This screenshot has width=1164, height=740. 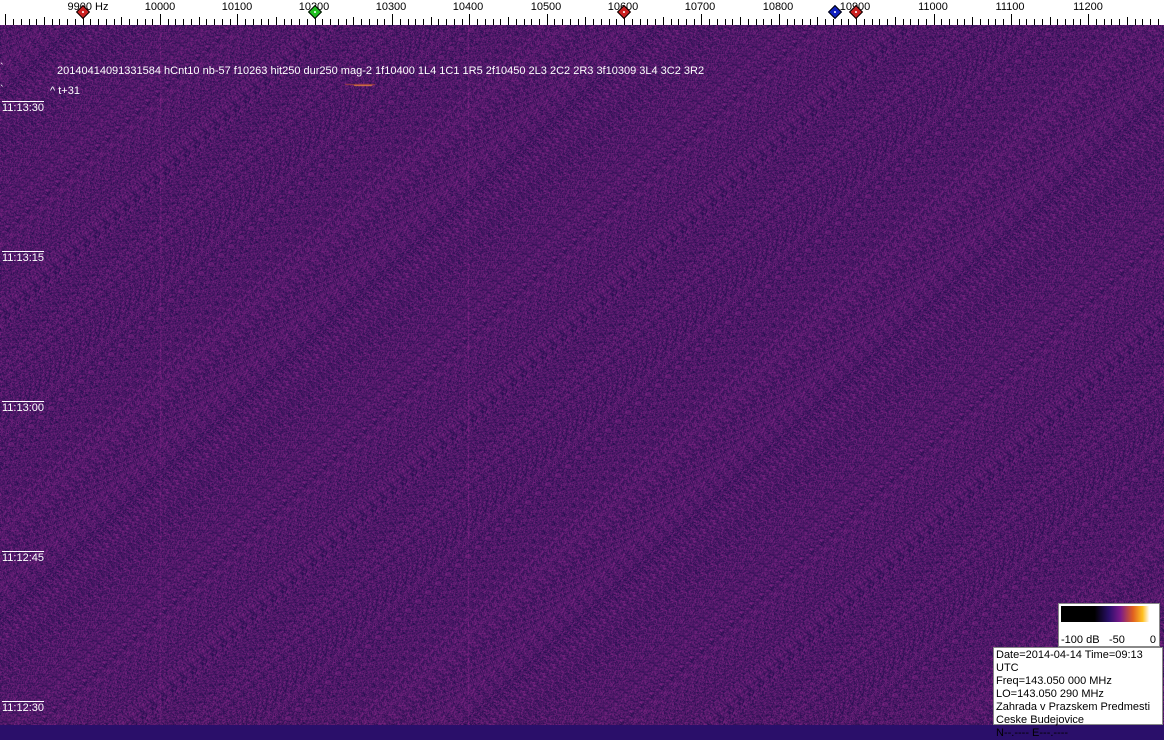 I want to click on detection-offset: ^ t+31, so click(x=65, y=91).